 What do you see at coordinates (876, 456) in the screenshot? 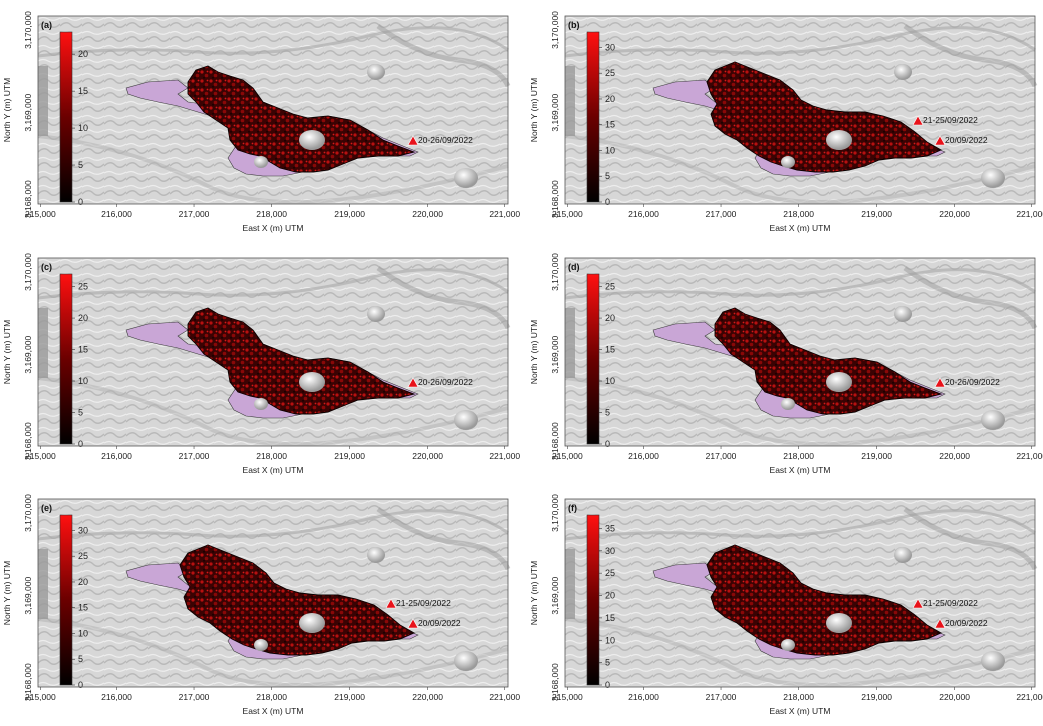
I see `x-tick-label: 219,000` at bounding box center [876, 456].